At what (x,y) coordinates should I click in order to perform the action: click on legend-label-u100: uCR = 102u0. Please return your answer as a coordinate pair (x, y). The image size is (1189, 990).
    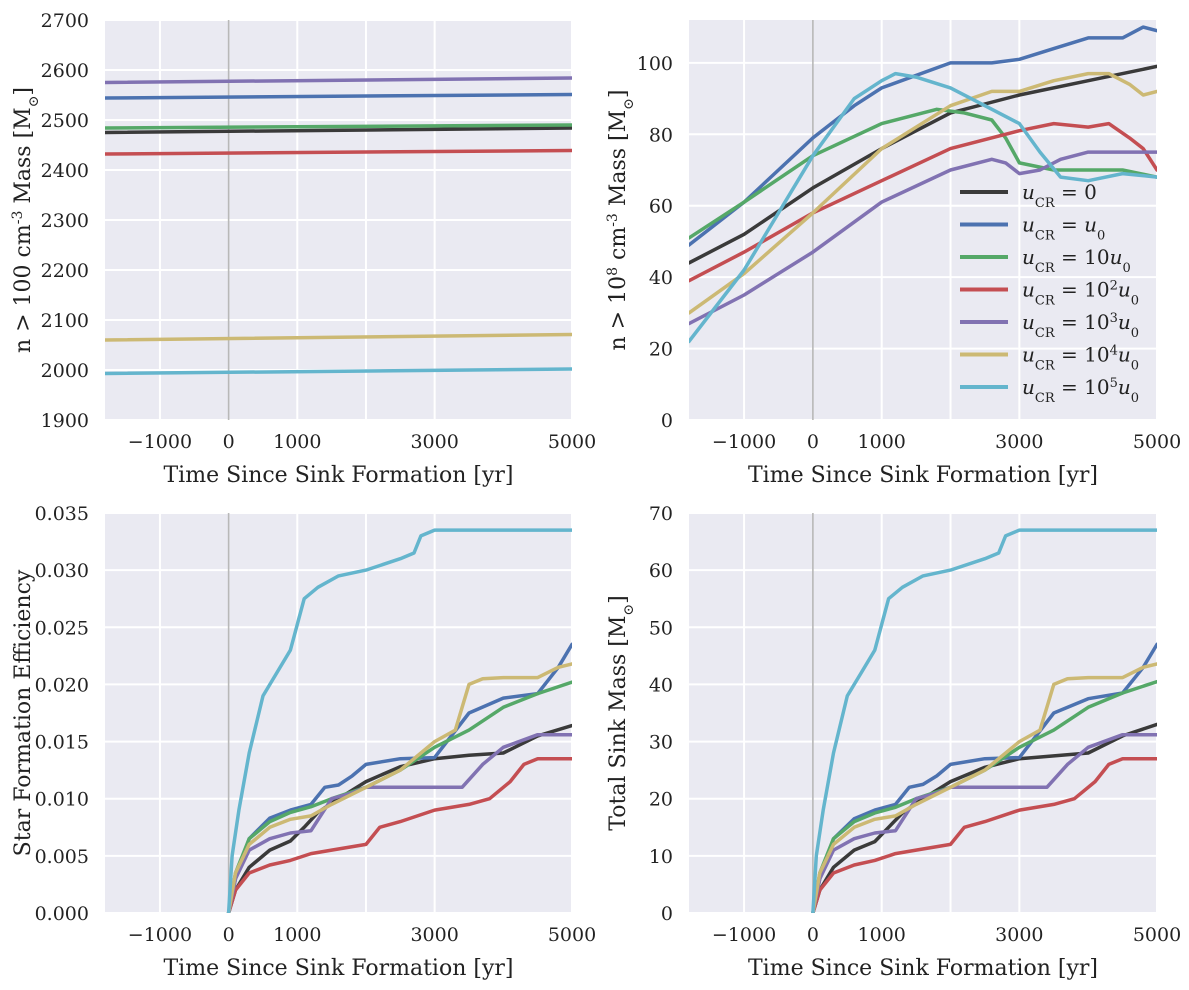
    Looking at the image, I should click on (1080, 293).